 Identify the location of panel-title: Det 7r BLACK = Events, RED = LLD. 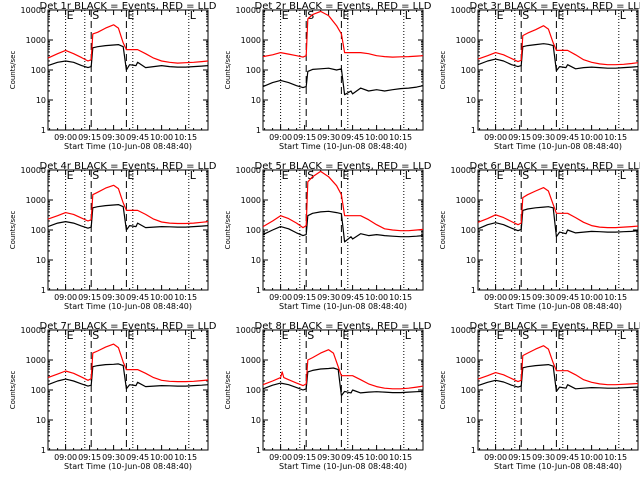
(128, 326).